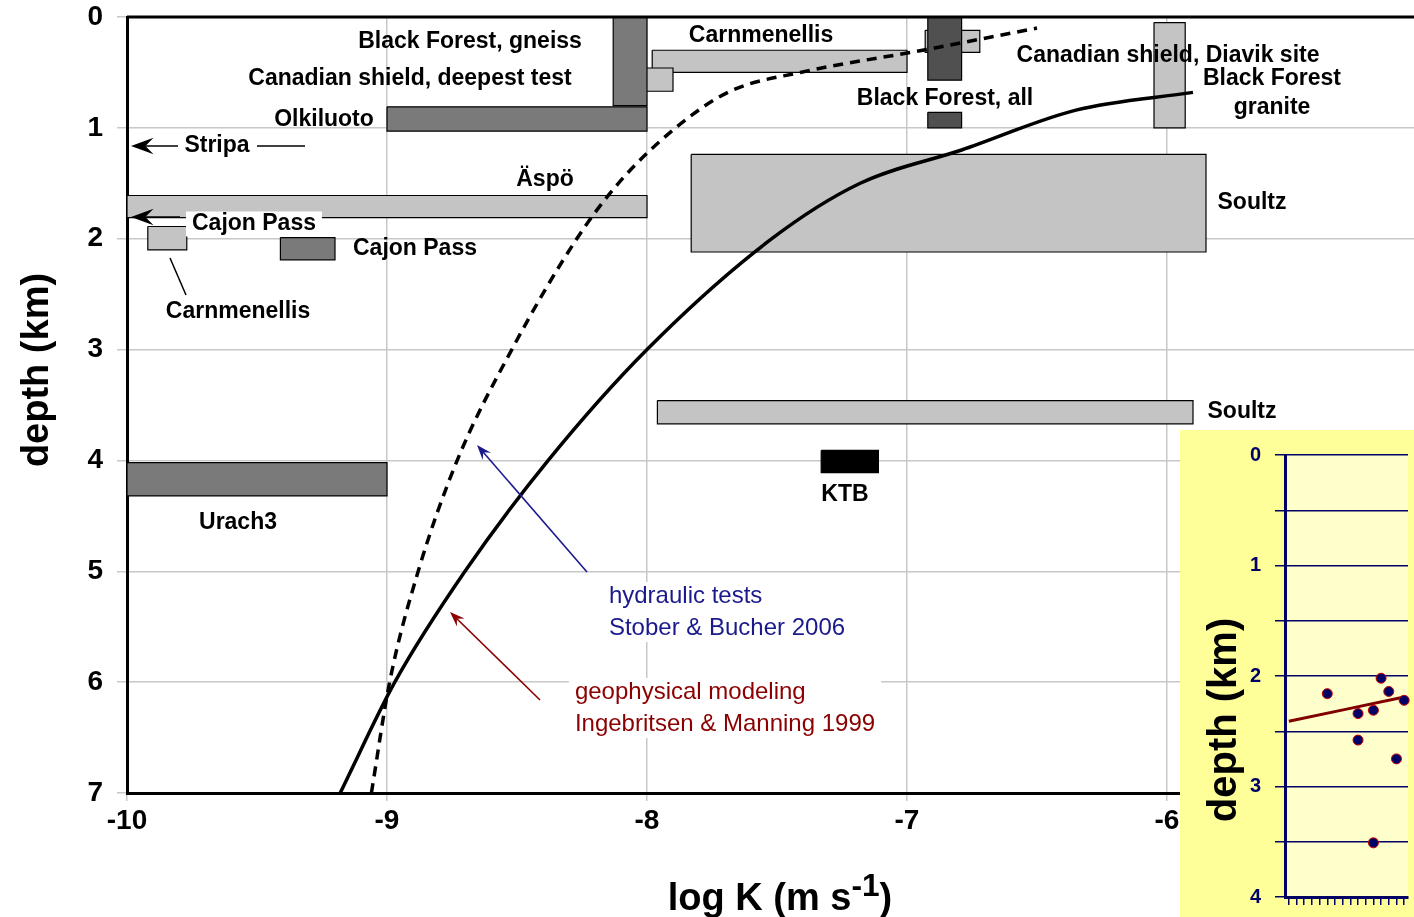  I want to click on annotation: Black Forest, all, so click(945, 97).